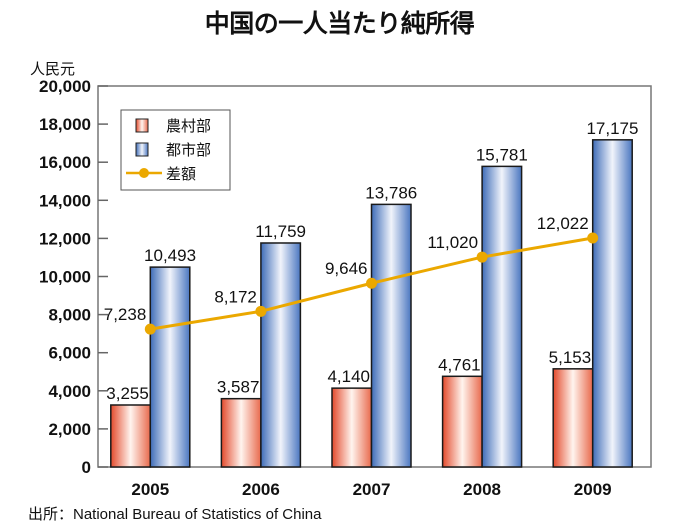 Image resolution: width=679 pixels, height=530 pixels. What do you see at coordinates (181, 174) in the screenshot?
I see `legend-label-diff: 差額` at bounding box center [181, 174].